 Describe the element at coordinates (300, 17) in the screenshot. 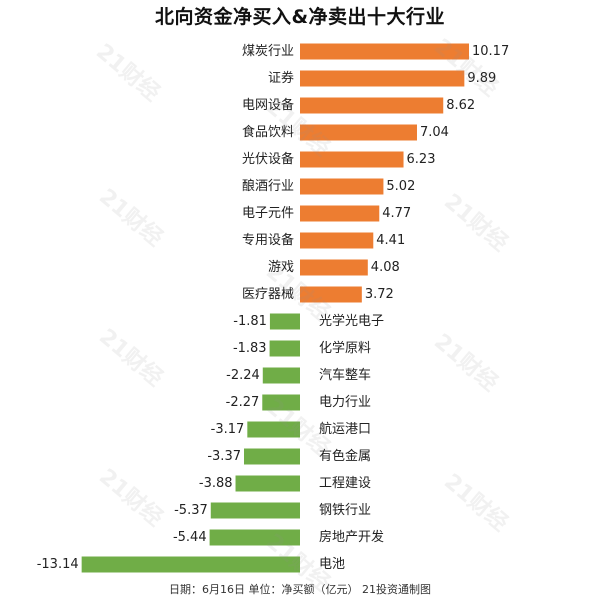

I see `chart-title: 北向资金净买入&净卖出十大行业` at that location.